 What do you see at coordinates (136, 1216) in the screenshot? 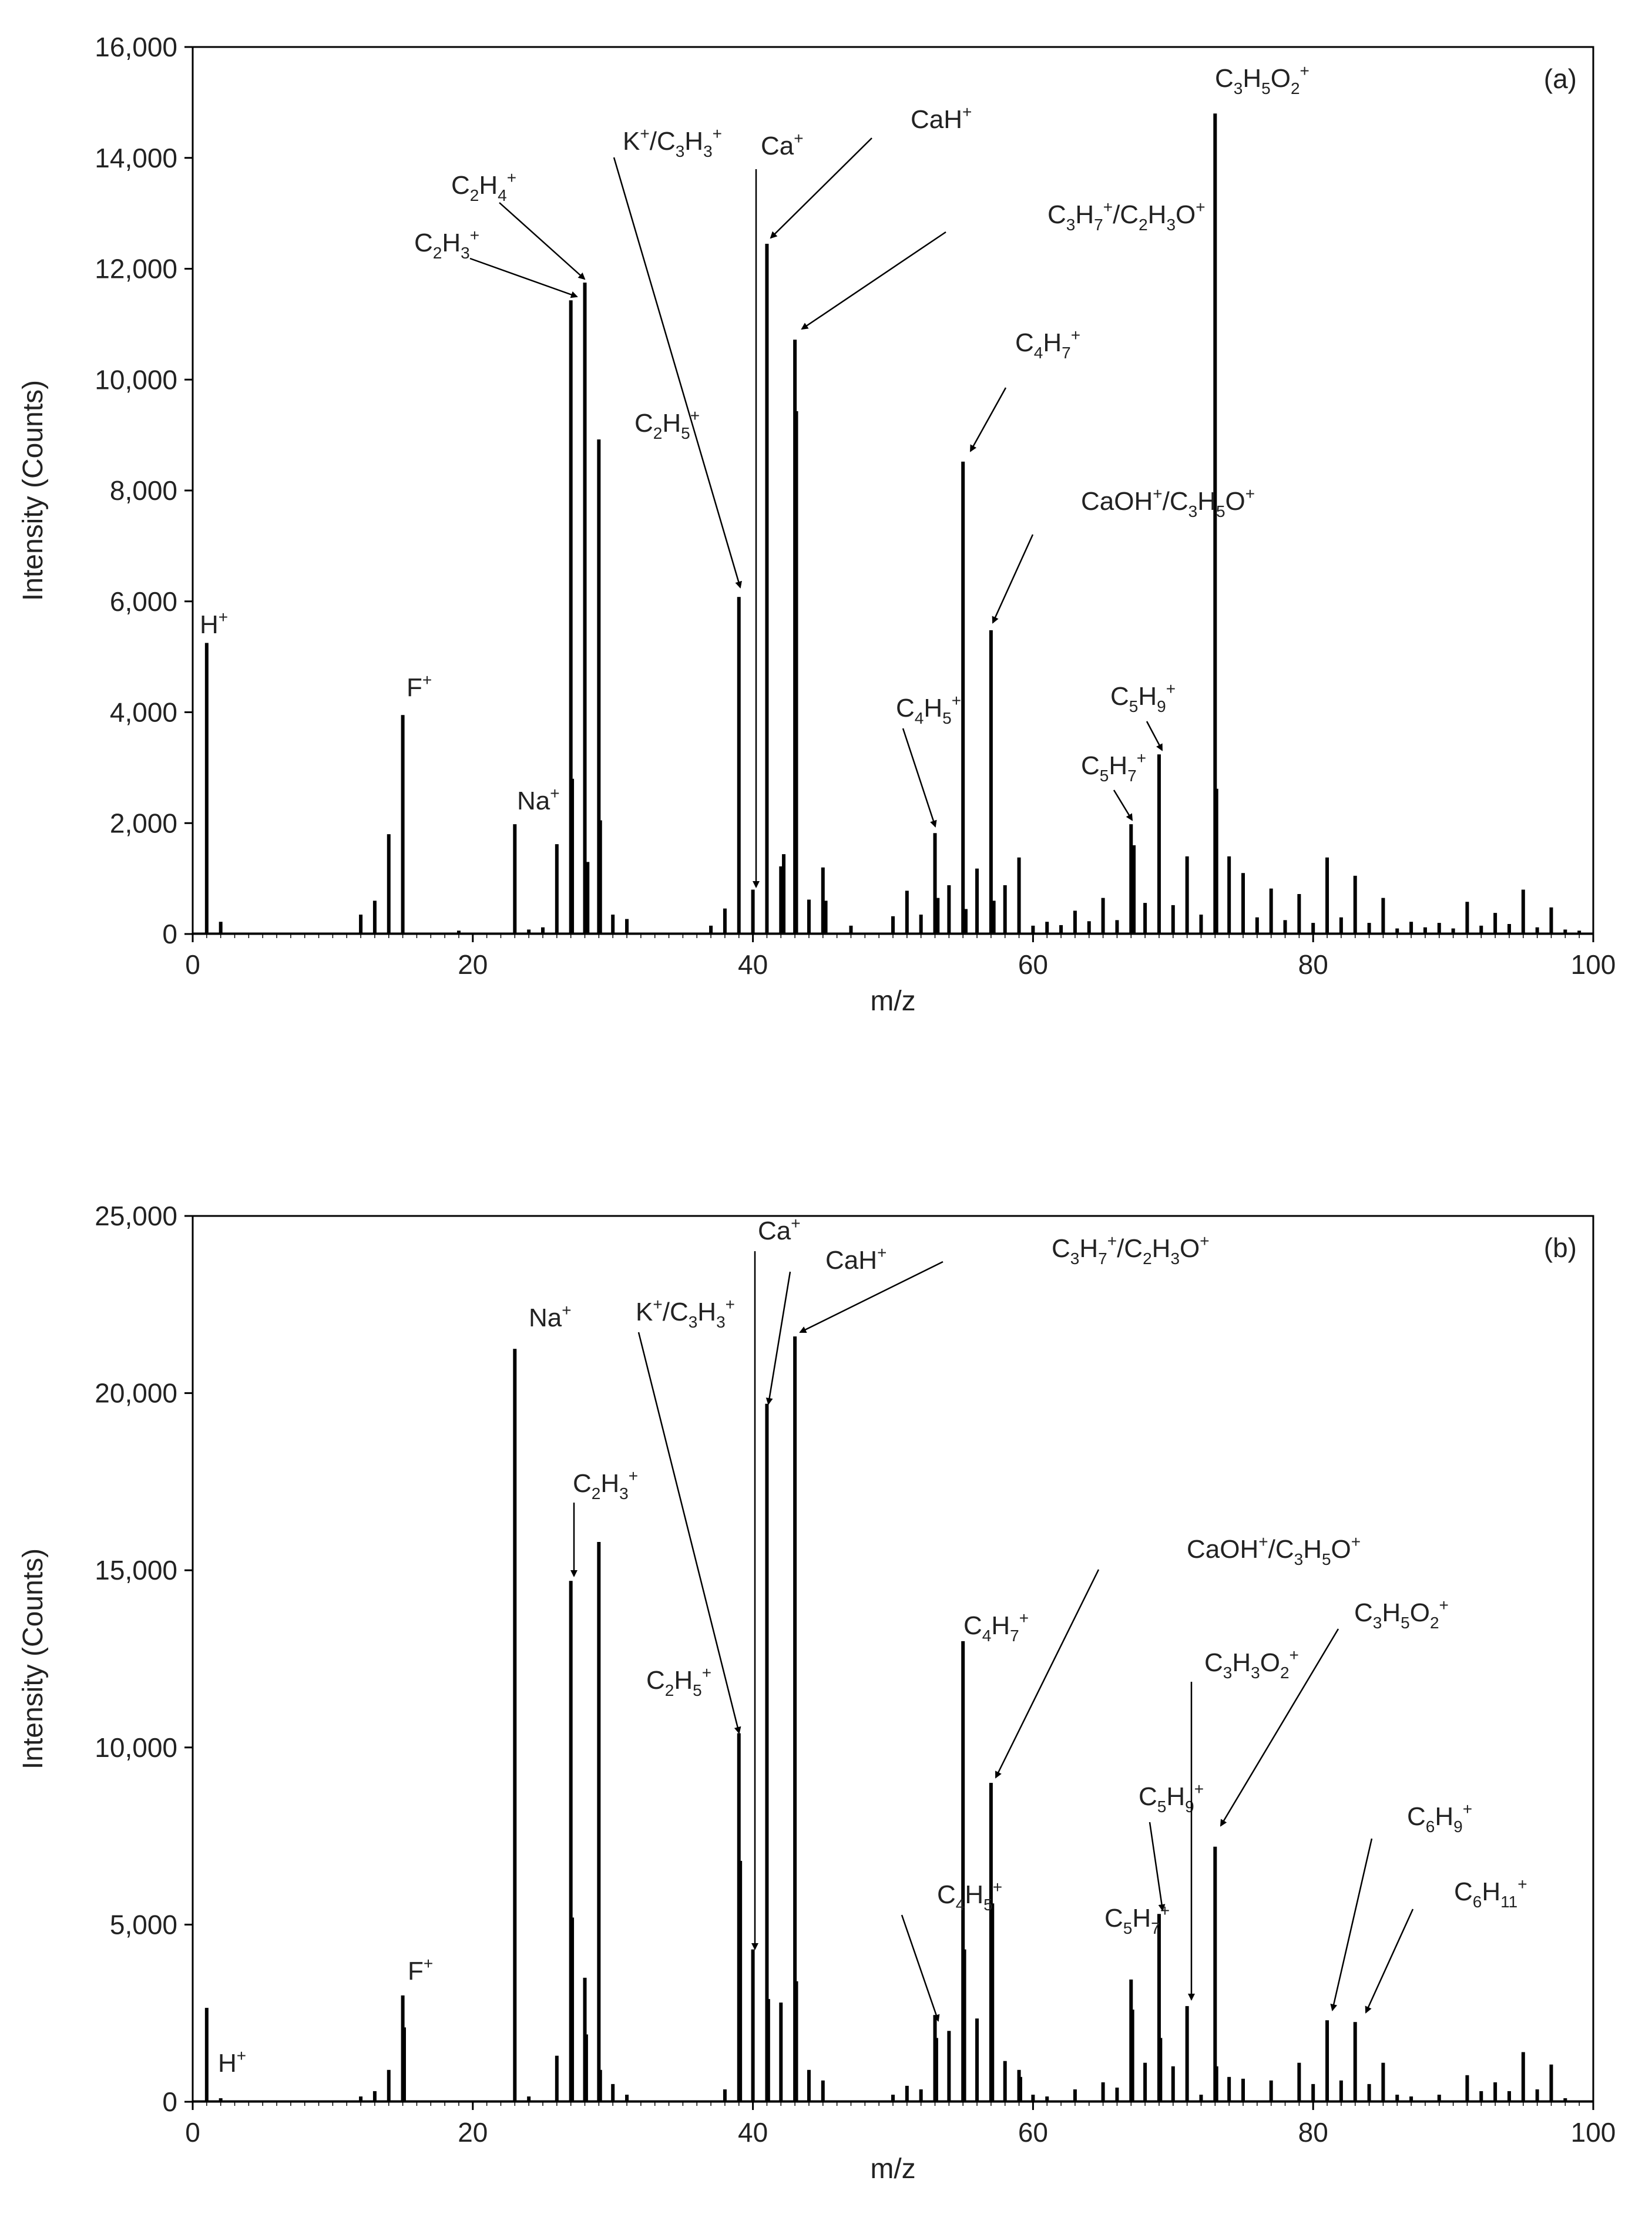
I see `y-tick-label: 25,000` at bounding box center [136, 1216].